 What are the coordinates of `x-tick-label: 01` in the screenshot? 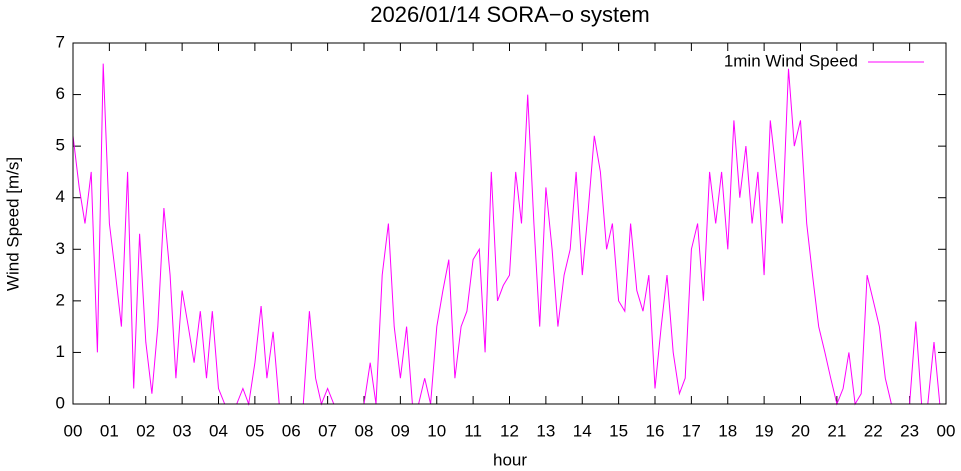 It's located at (109, 430).